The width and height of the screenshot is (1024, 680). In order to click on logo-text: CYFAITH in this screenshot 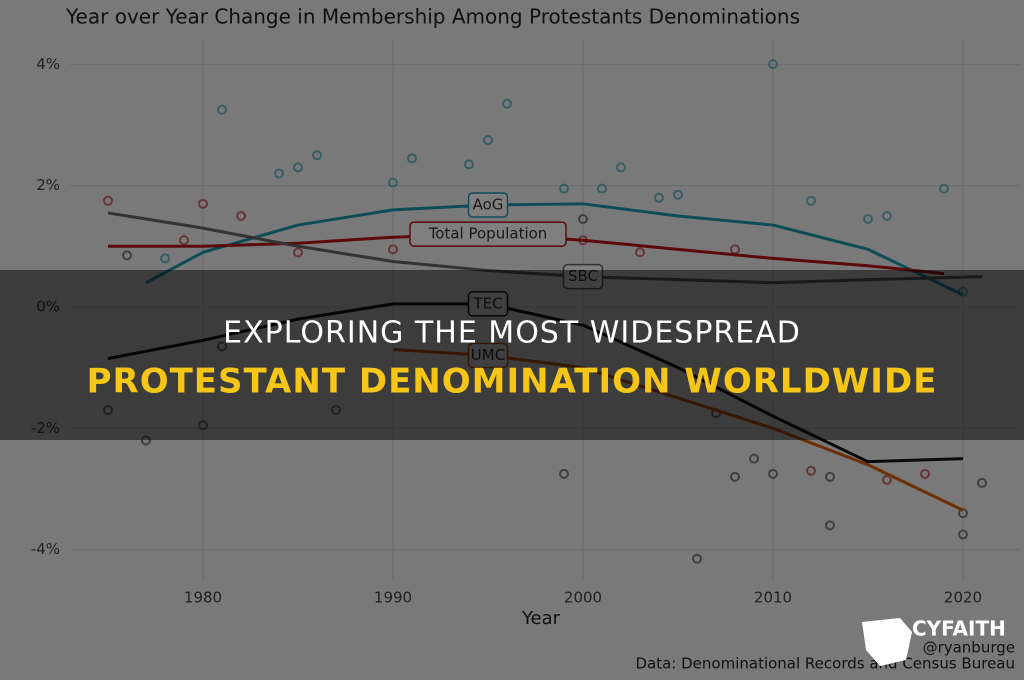, I will do `click(959, 629)`.